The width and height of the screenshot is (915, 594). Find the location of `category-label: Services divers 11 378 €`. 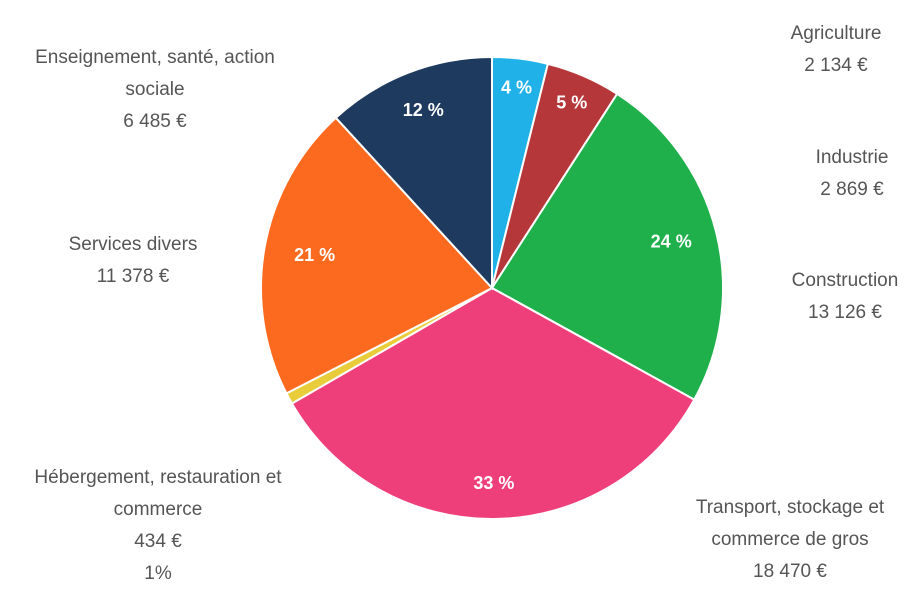

category-label: Services divers 11 378 € is located at coordinates (133, 261).